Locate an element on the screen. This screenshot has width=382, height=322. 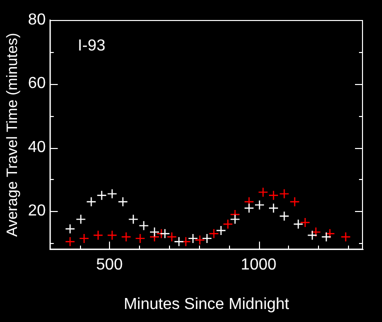
x-tick-label: 500 is located at coordinates (109, 265).